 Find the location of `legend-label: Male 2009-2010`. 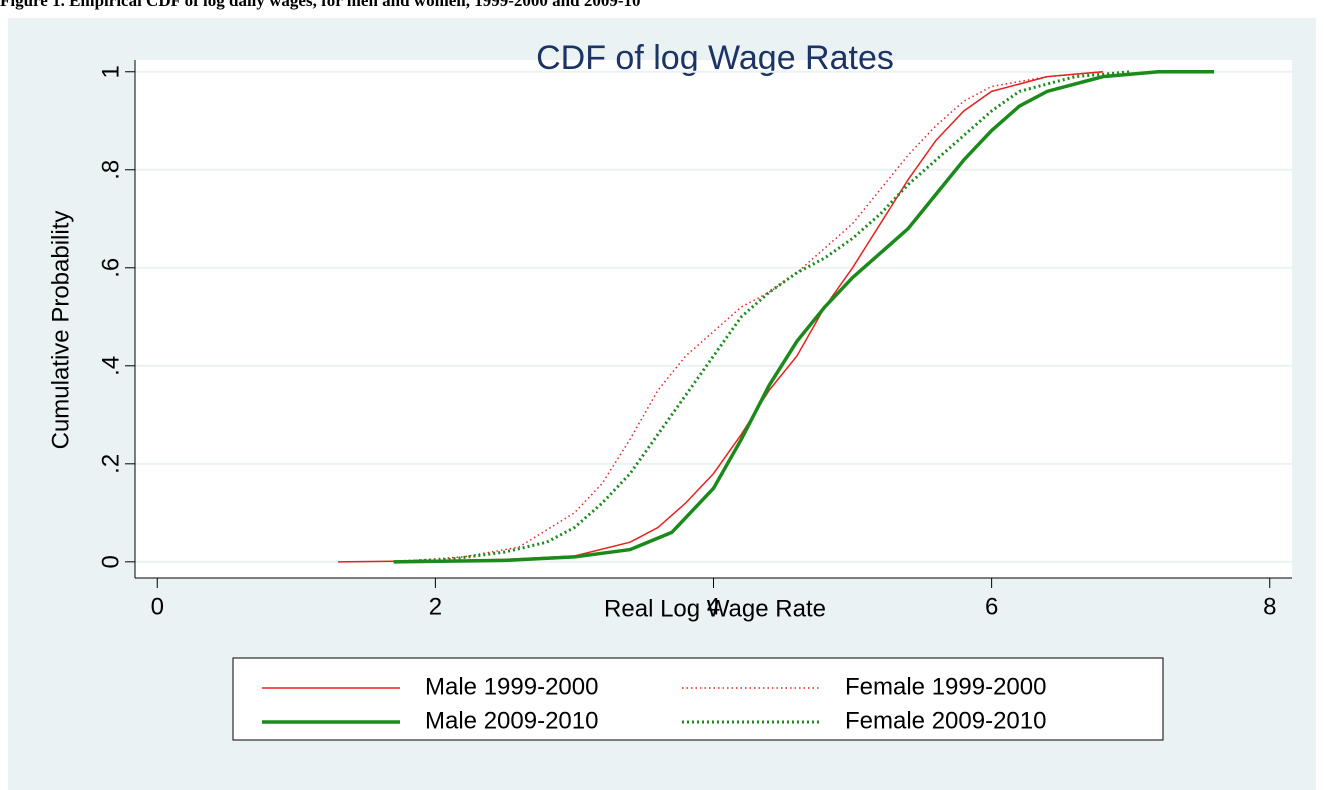

legend-label: Male 2009-2010 is located at coordinates (511, 720).